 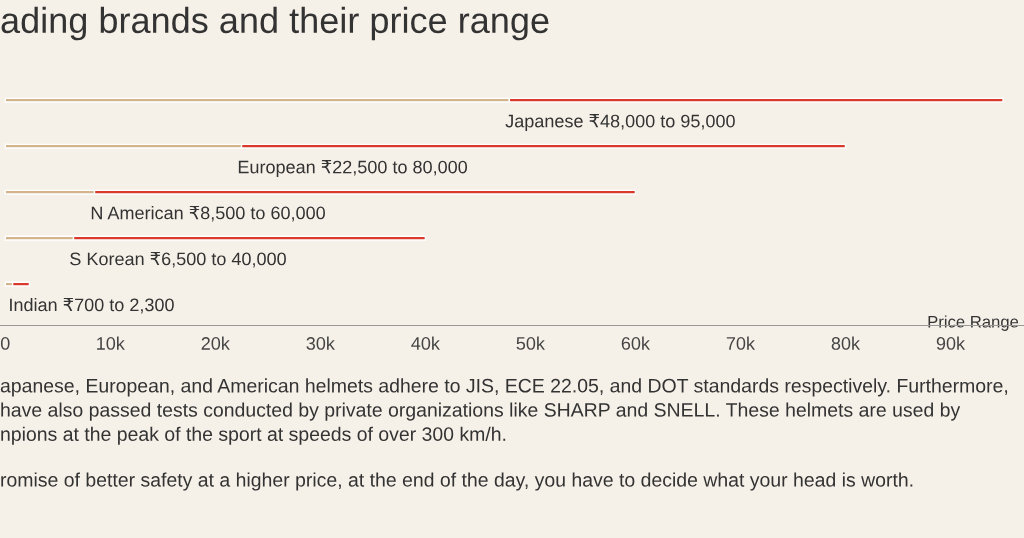 I want to click on x-tick-label: 90k, so click(x=951, y=343).